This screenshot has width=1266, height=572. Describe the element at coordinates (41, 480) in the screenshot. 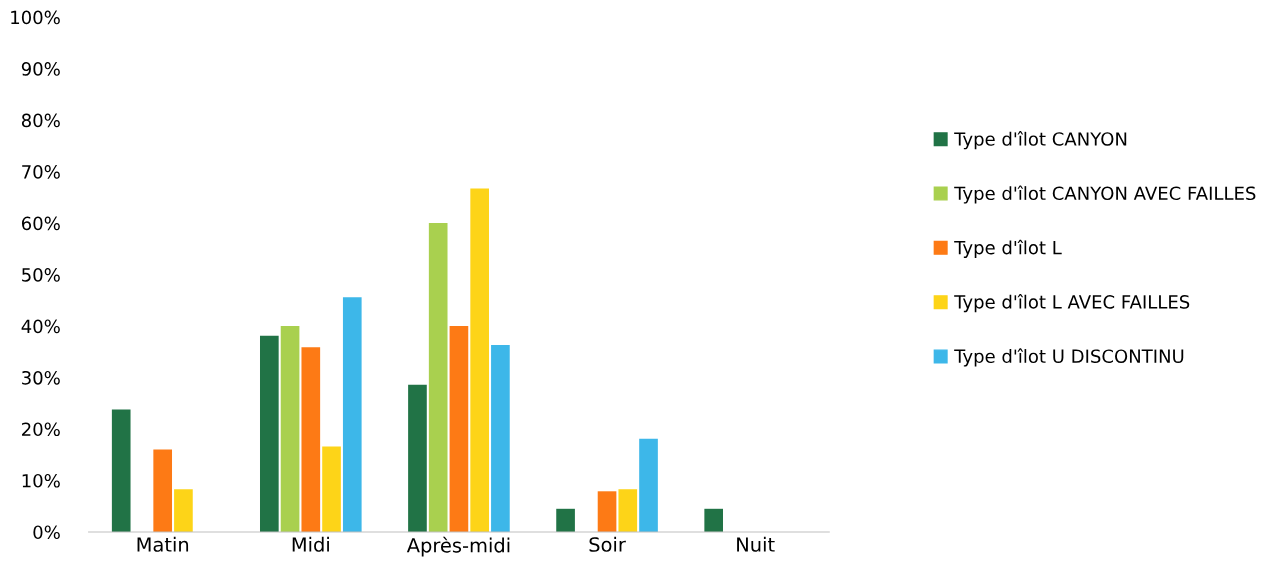

I see `y-tick-label: 10%` at that location.